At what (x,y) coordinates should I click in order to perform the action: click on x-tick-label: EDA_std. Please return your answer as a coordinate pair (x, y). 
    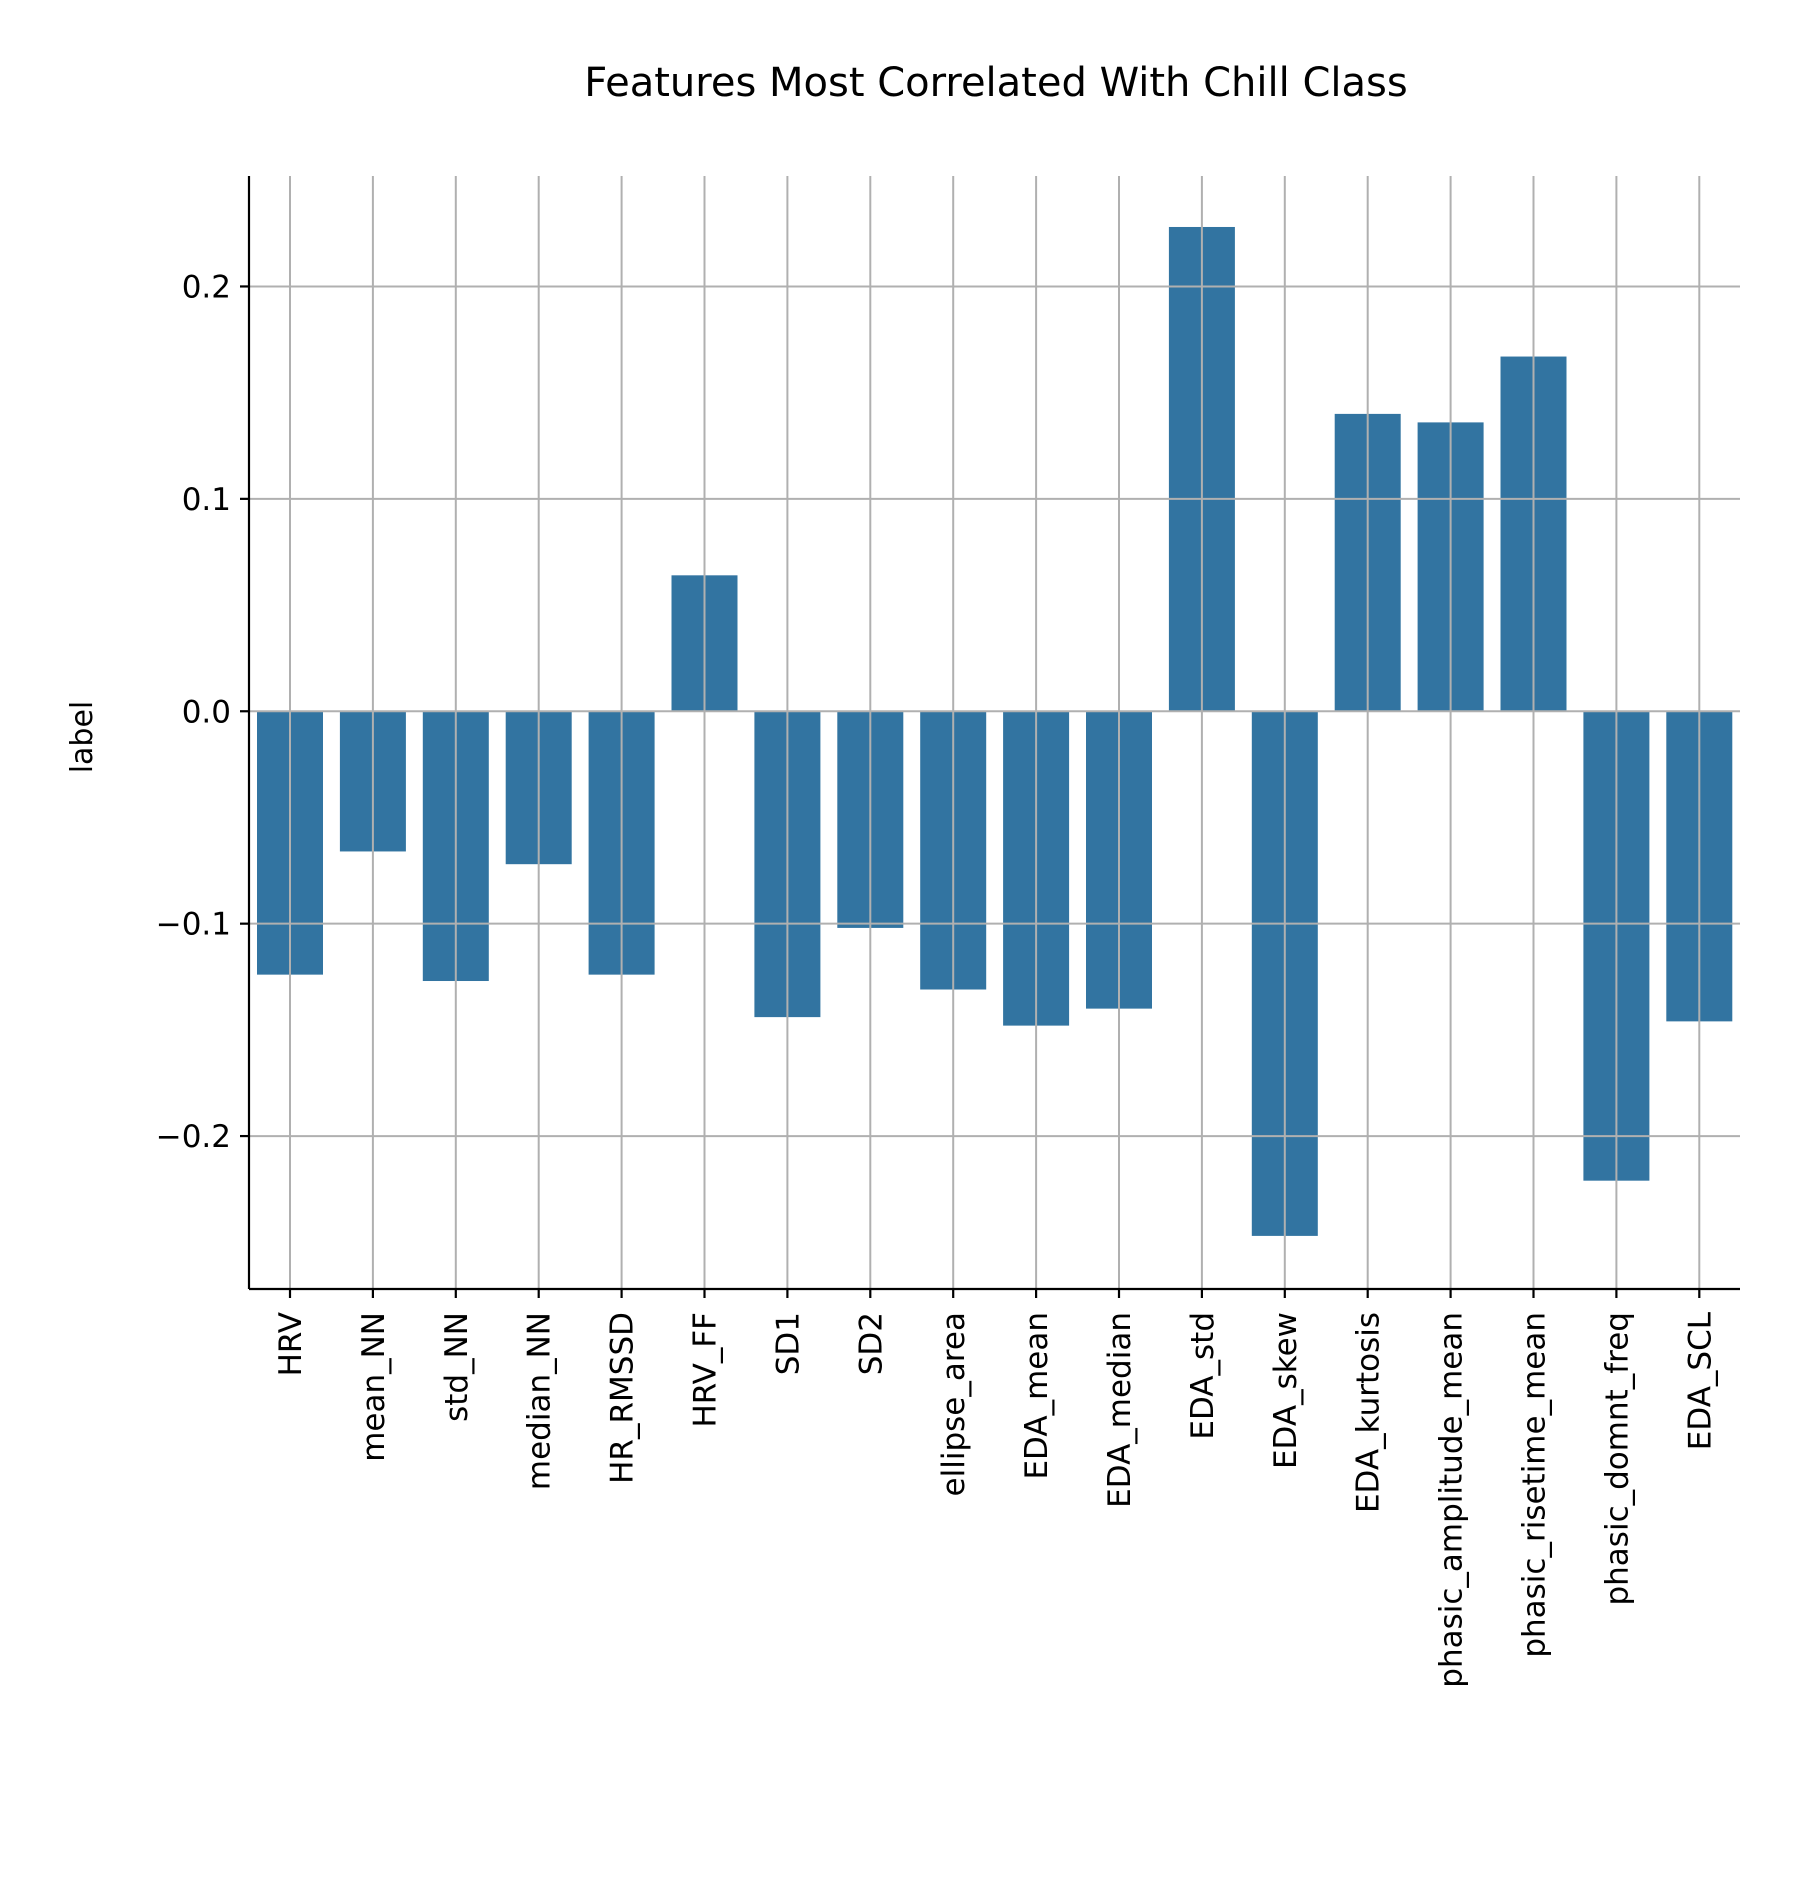
    Looking at the image, I should click on (1203, 1376).